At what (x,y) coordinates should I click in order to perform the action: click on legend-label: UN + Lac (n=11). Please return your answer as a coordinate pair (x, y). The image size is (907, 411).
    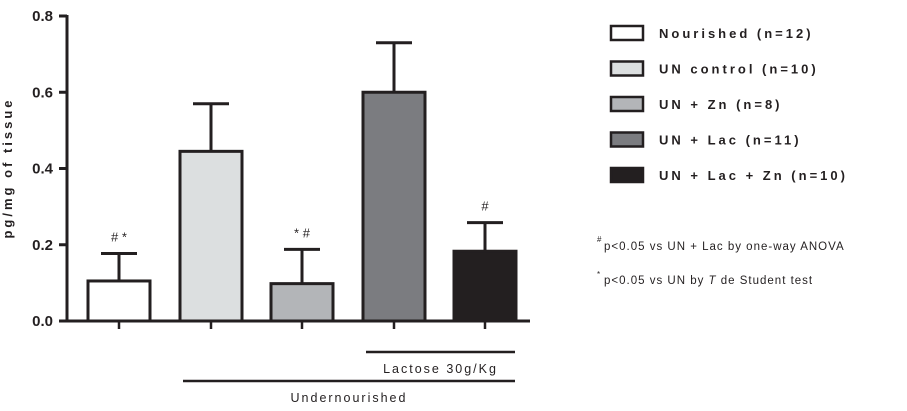
    Looking at the image, I should click on (730, 140).